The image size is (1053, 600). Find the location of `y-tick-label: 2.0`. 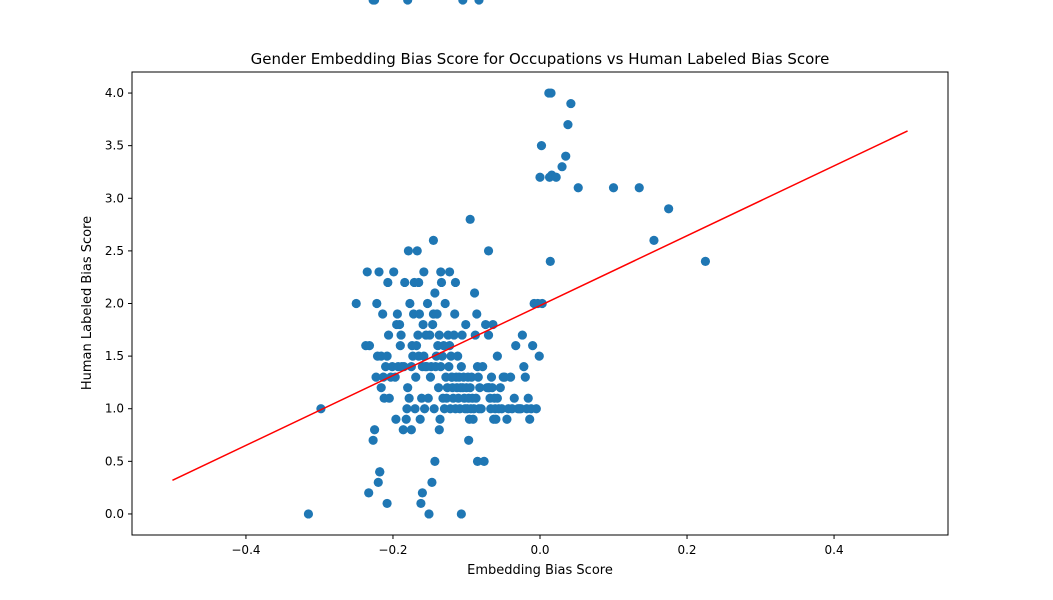

y-tick-label: 2.0 is located at coordinates (114, 304).